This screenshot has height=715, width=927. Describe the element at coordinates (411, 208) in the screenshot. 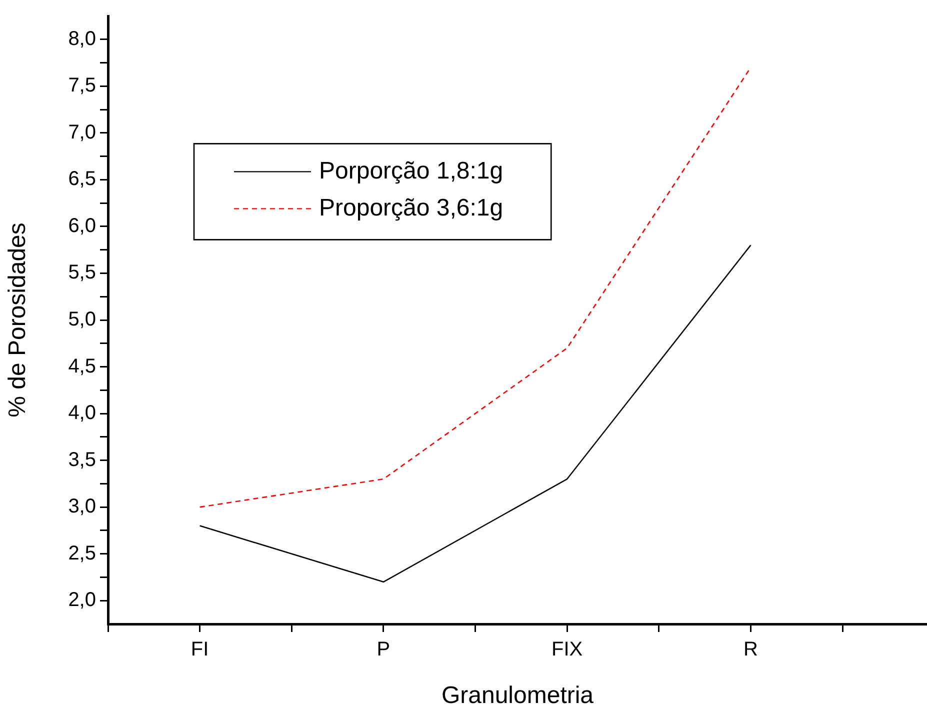

I see `legend-label: Proporção 3,6:1g` at that location.